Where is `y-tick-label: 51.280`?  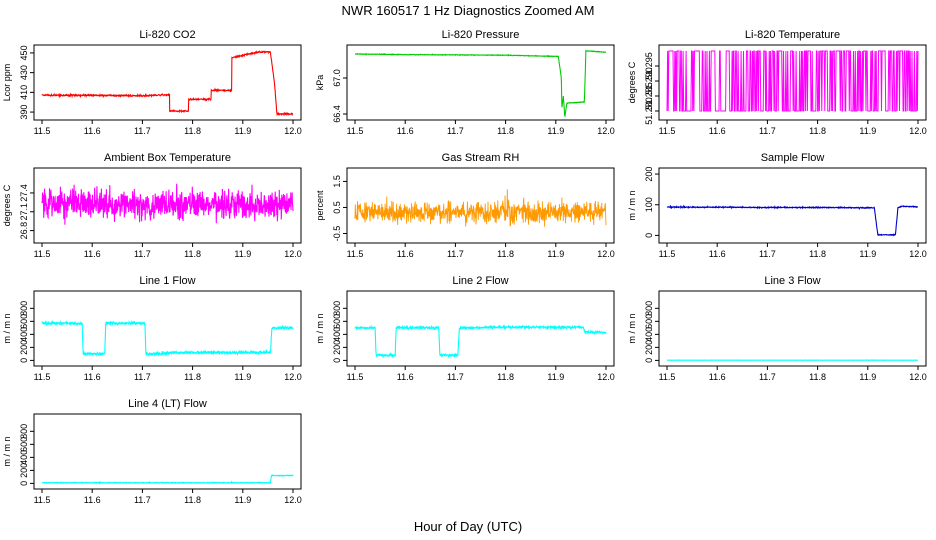 y-tick-label: 51.280 is located at coordinates (649, 111).